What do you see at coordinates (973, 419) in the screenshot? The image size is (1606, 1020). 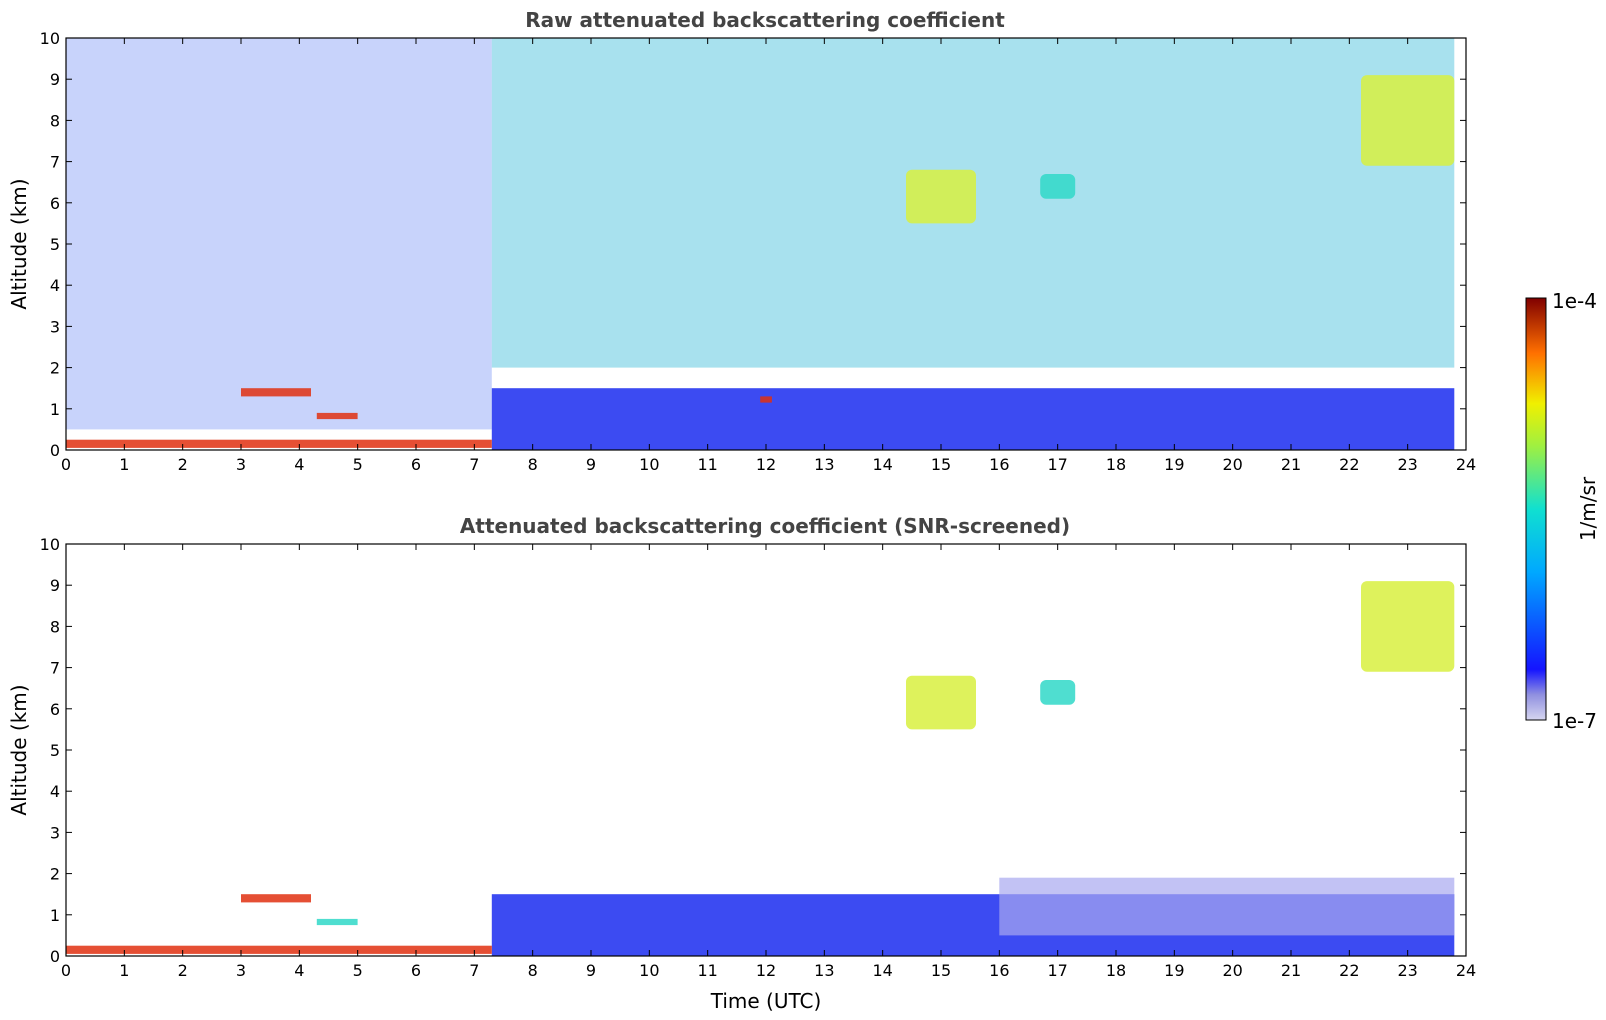 I see `heatmap-region-boundary-layer` at bounding box center [973, 419].